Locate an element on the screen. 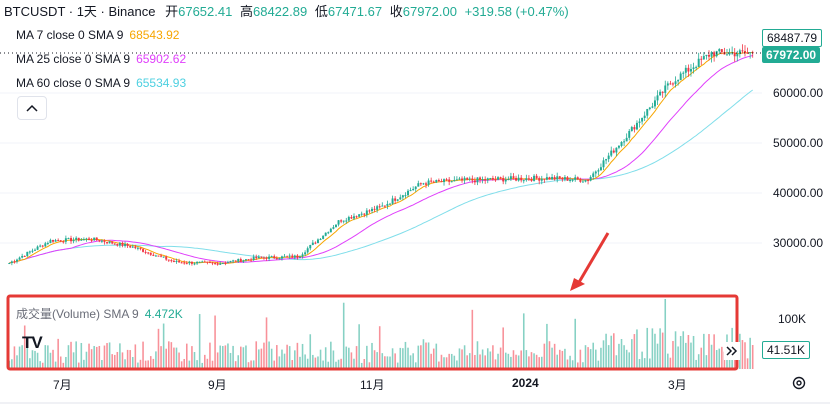  collapse-legend-button is located at coordinates (32, 108).